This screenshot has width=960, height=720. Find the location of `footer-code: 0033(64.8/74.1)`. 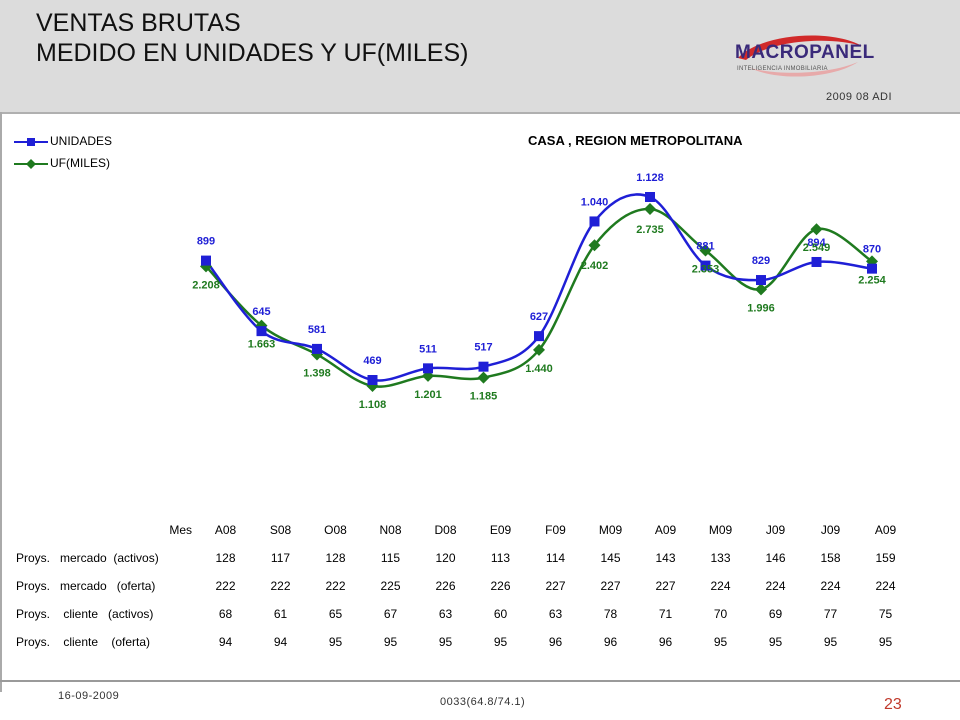

footer-code: 0033(64.8/74.1) is located at coordinates (483, 702).